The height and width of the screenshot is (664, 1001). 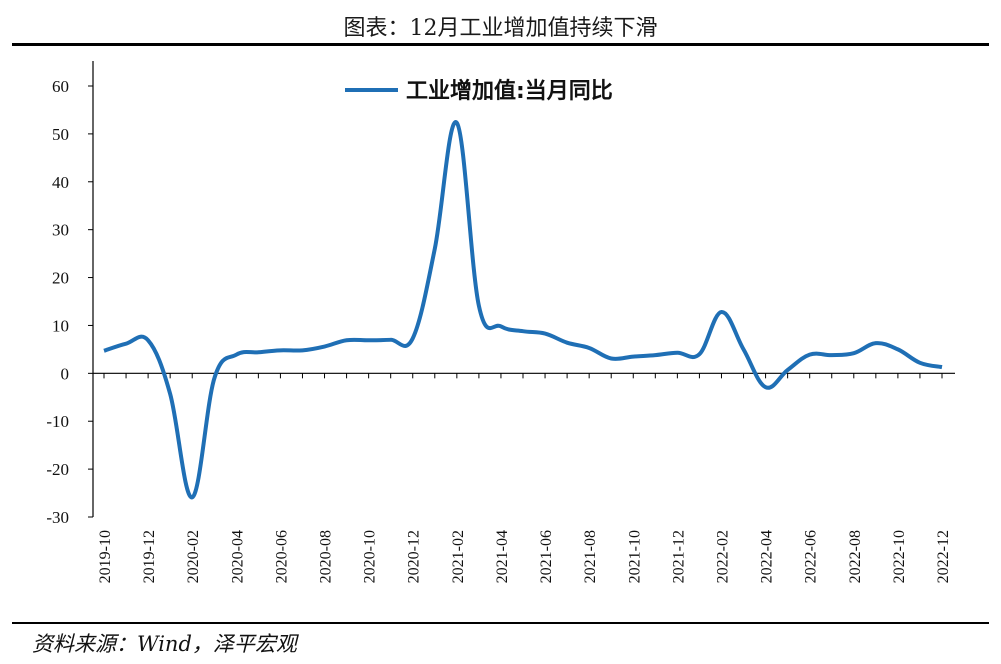 I want to click on y-tick-label: 30, so click(x=60, y=230).